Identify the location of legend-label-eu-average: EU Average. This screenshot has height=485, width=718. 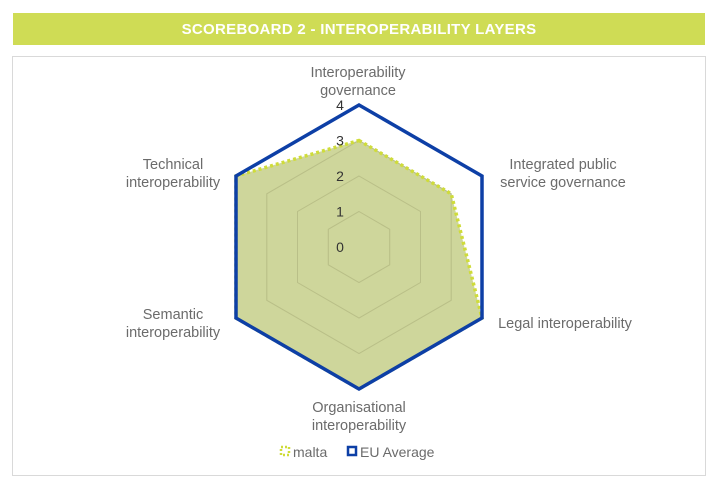
(397, 452).